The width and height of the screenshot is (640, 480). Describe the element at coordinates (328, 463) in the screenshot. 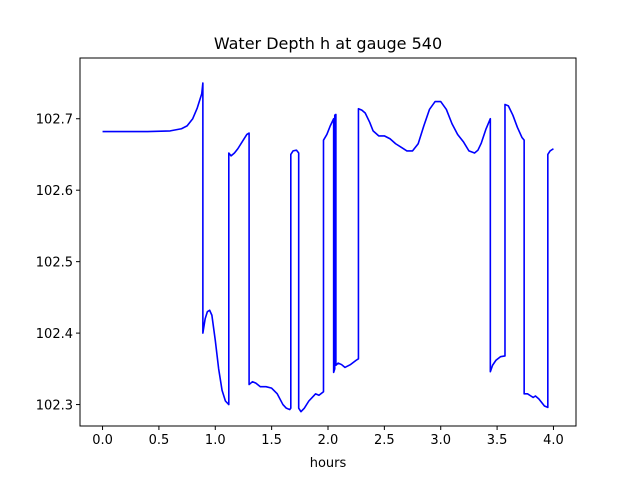

I see `x-axis-label: hours` at that location.